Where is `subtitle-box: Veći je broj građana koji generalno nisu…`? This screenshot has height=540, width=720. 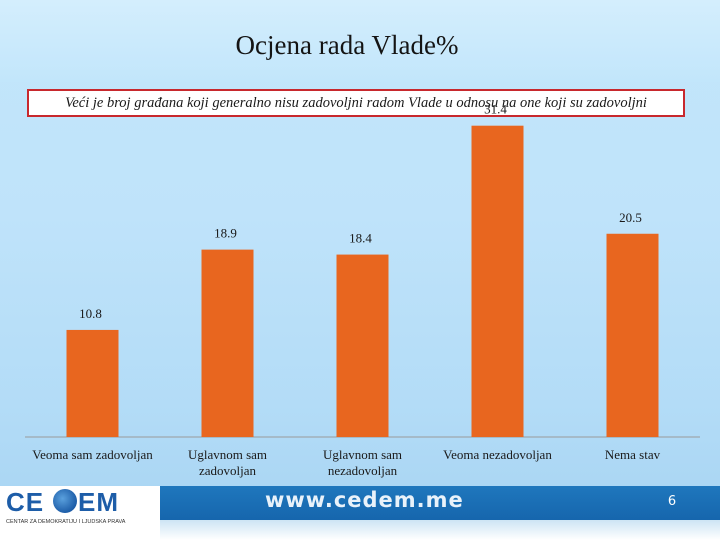 subtitle-box: Veći je broj građana koji generalno nisu… is located at coordinates (356, 103).